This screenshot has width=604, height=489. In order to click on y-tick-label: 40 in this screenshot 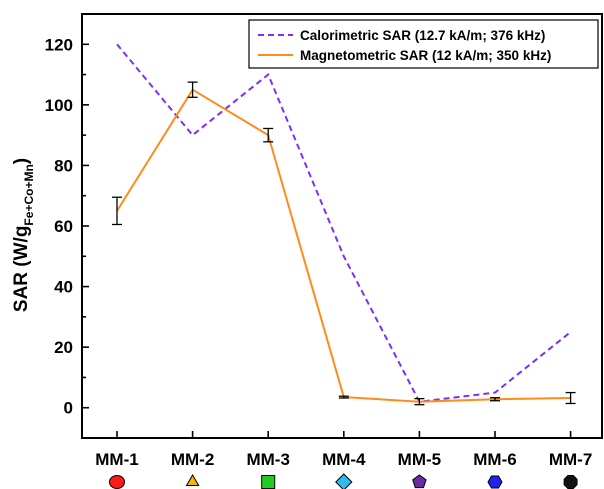, I will do `click(63, 287)`.